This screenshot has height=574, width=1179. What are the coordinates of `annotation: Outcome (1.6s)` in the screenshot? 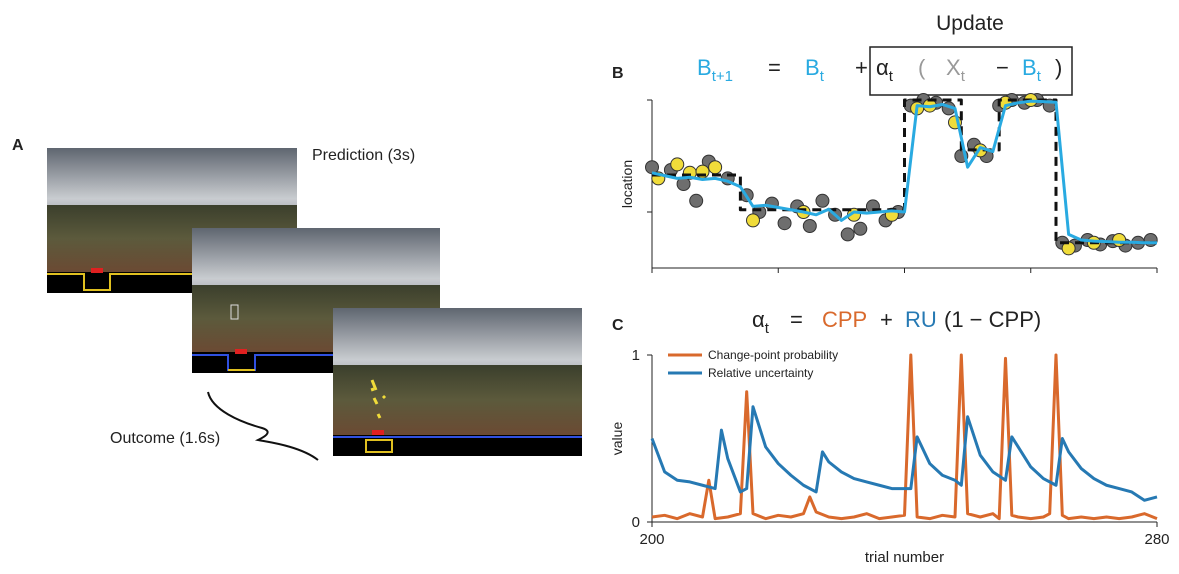 It's located at (165, 438).